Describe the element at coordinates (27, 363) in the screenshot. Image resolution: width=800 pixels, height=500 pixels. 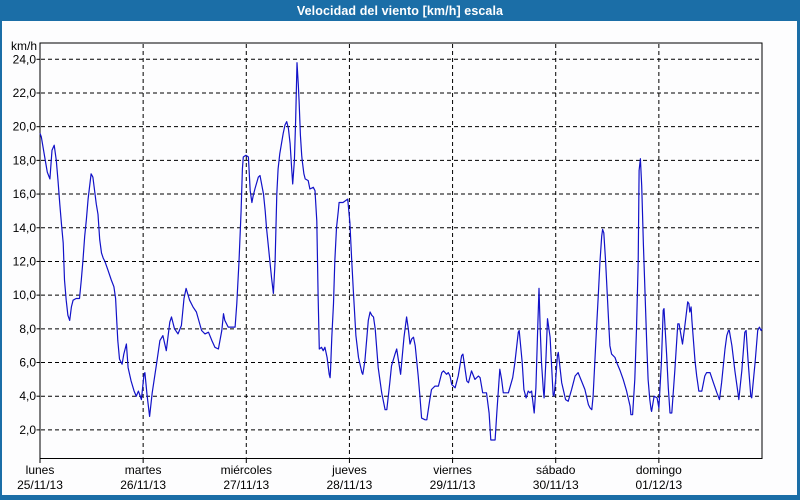
I see `y-tick-label: 6,0` at that location.